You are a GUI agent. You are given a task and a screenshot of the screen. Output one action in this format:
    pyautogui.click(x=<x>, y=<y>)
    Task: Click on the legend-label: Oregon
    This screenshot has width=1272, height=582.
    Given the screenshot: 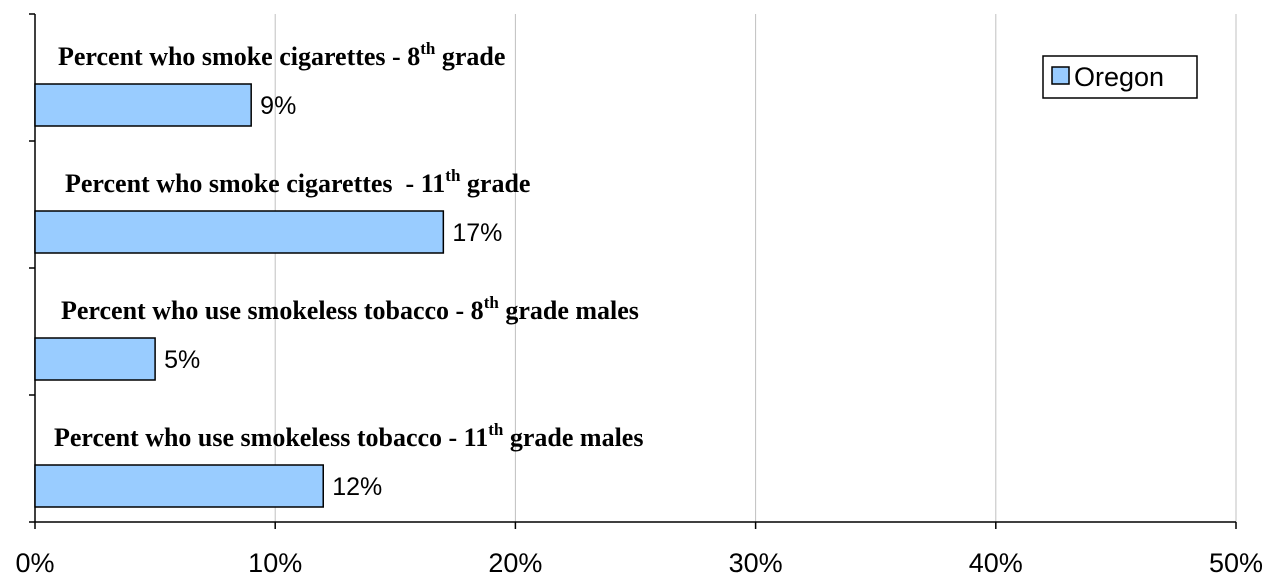 What is the action you would take?
    pyautogui.click(x=1119, y=77)
    